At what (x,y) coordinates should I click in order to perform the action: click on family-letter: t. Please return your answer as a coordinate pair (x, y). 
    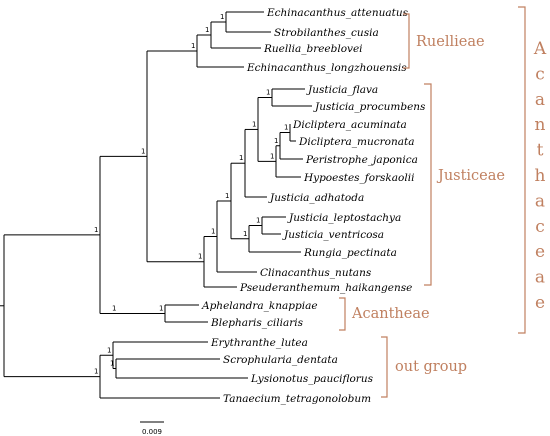
    Looking at the image, I should click on (540, 151).